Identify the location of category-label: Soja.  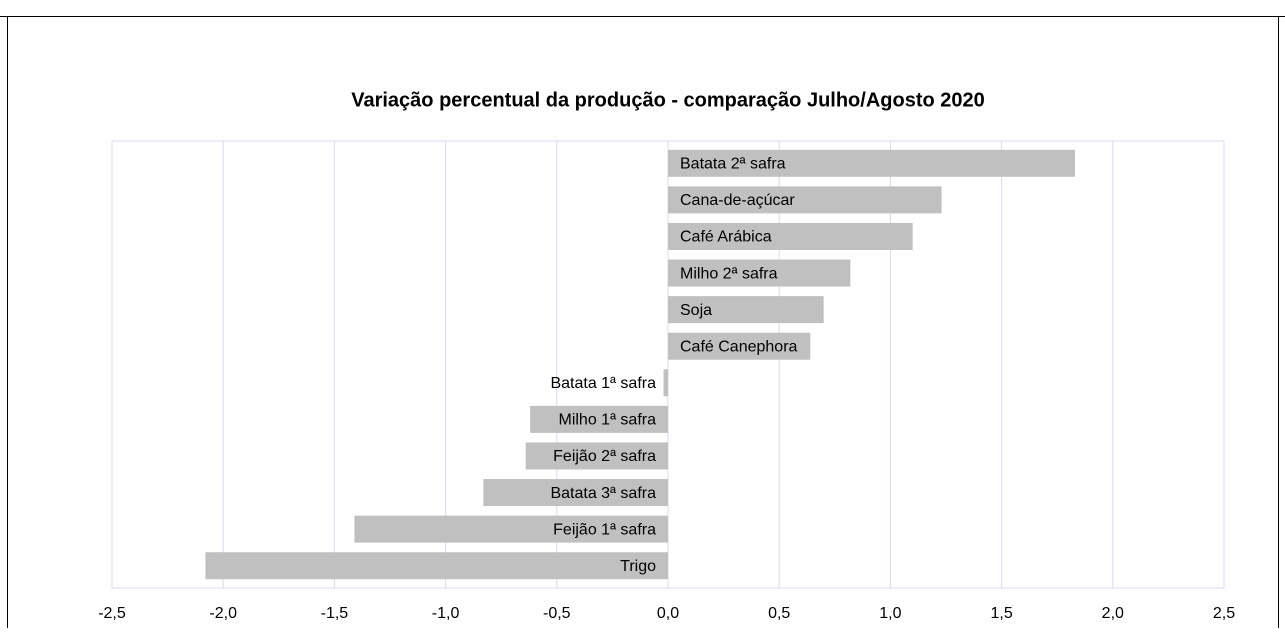
(696, 310).